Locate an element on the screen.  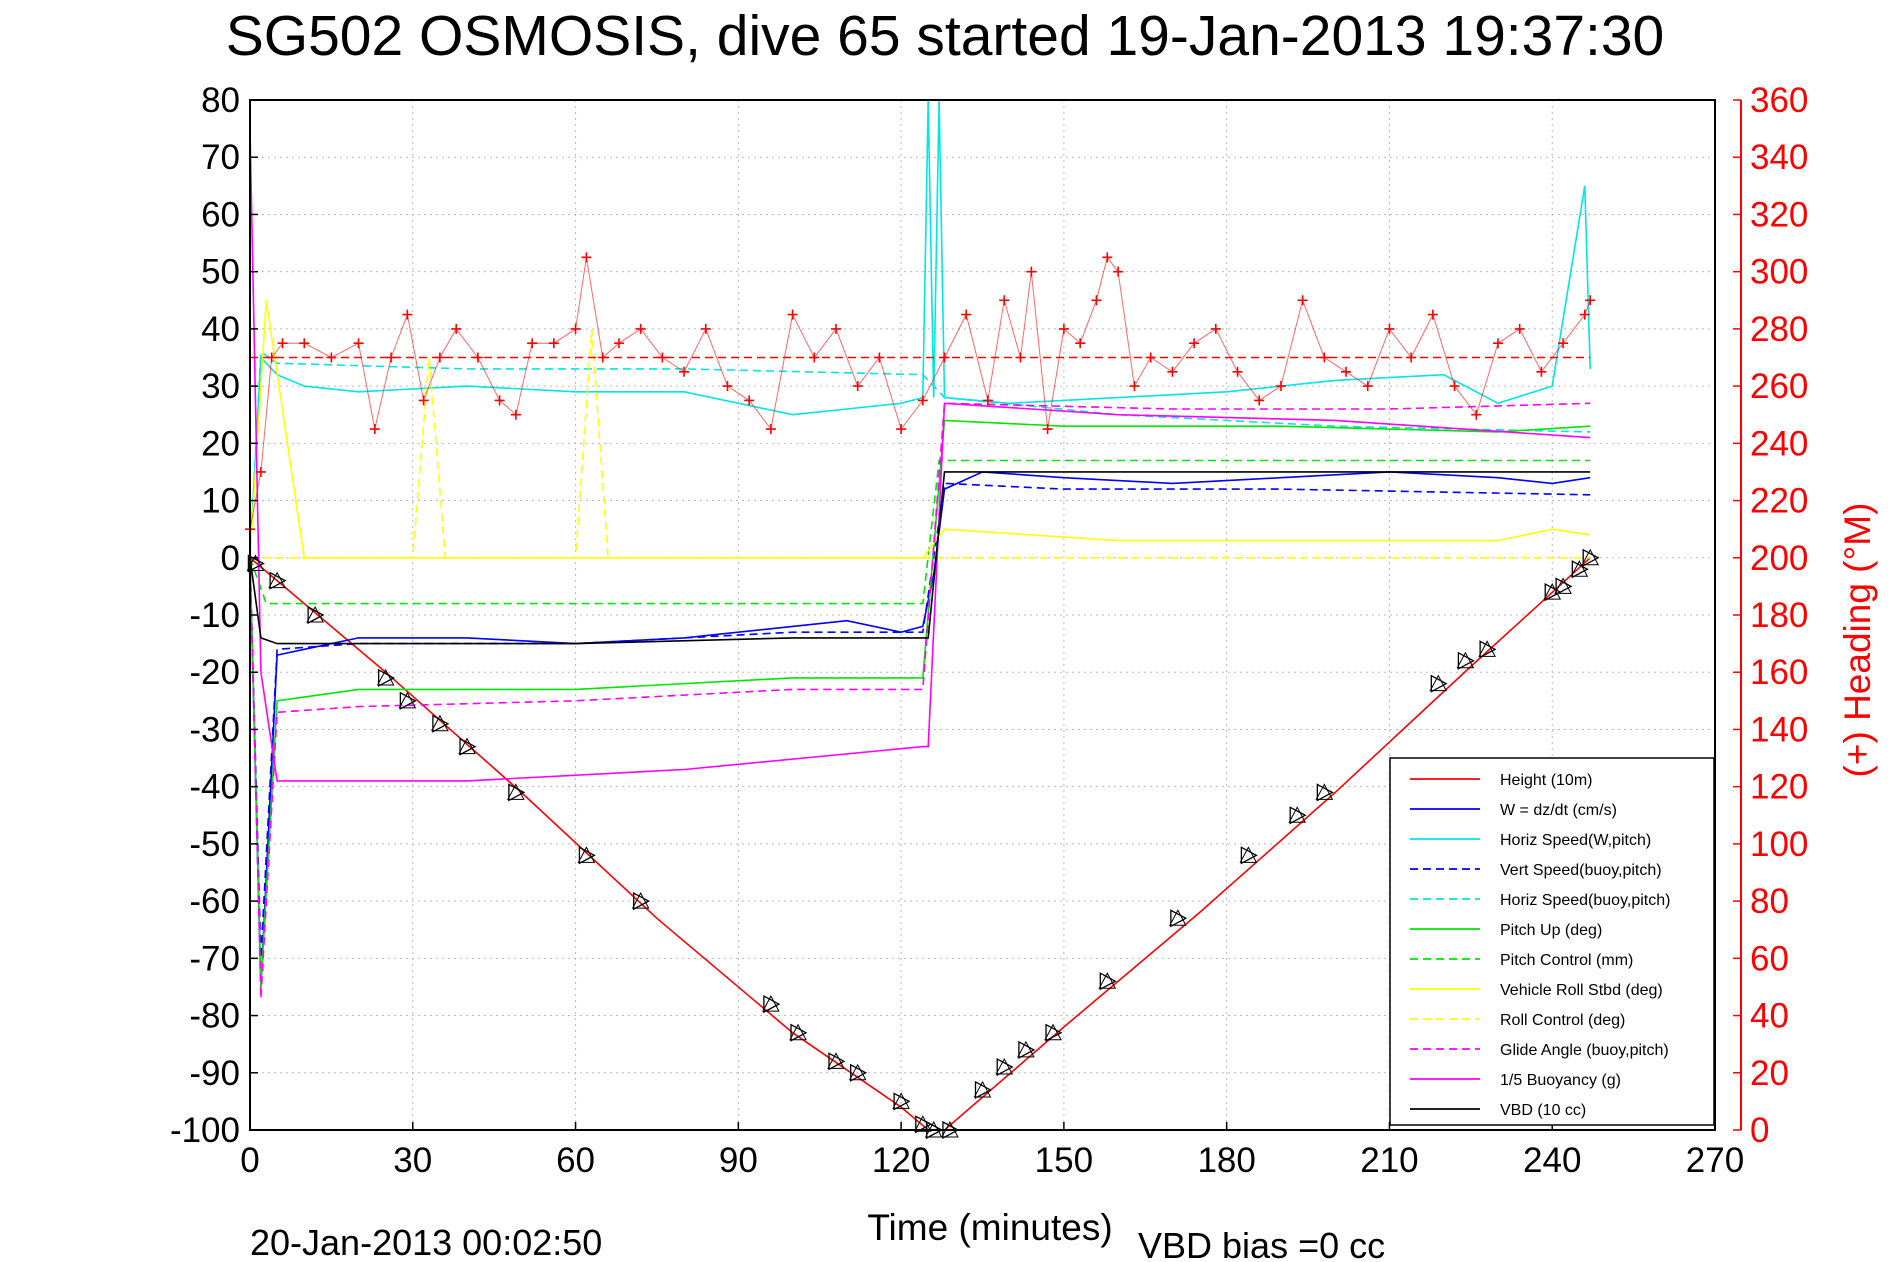
x-tick-label-5: 150 is located at coordinates (1064, 1160).